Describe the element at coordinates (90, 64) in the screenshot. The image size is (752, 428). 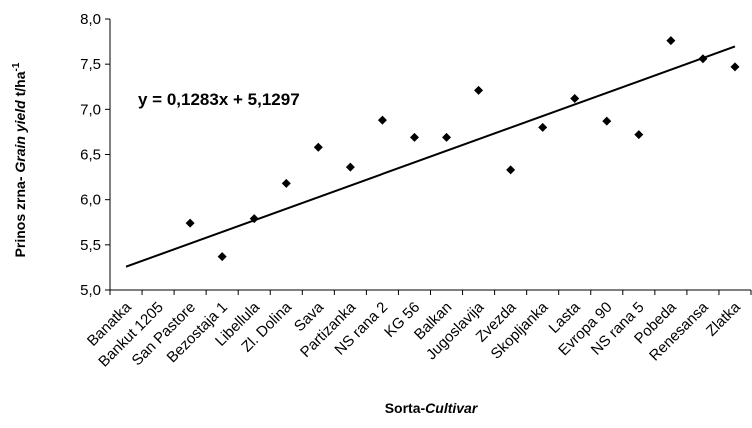
I see `y-tick-label: 7,5` at that location.